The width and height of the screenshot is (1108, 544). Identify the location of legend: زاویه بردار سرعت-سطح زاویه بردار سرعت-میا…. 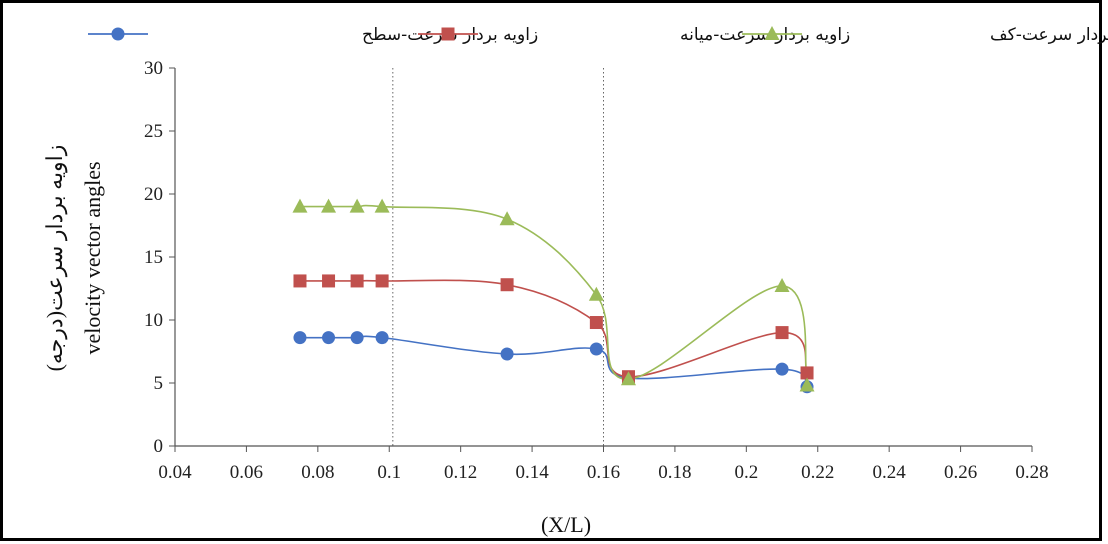
(598, 35).